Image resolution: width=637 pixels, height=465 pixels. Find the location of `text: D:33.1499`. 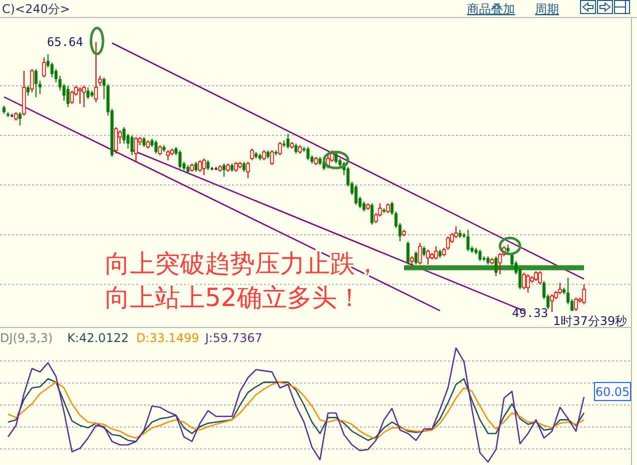

text: D:33.1499 is located at coordinates (168, 338).